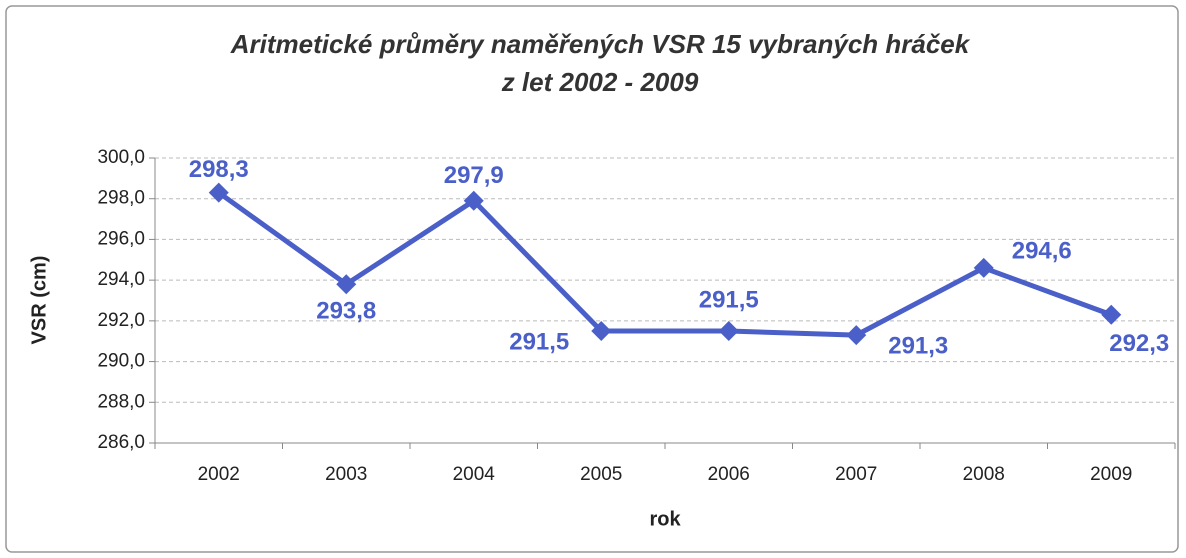 The width and height of the screenshot is (1186, 558). I want to click on chart-title: z let 2002 - 2009, so click(600, 82).